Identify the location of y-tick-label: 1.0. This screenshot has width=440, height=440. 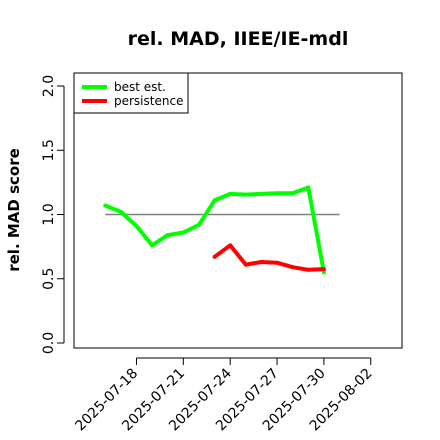
(49, 214).